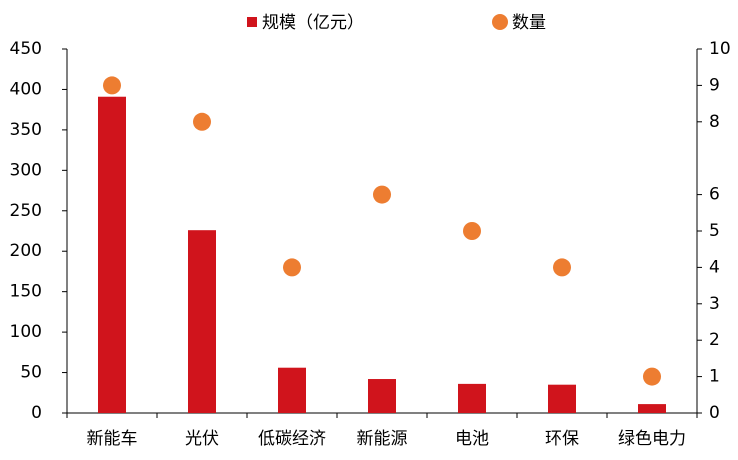 The width and height of the screenshot is (738, 460). What do you see at coordinates (562, 439) in the screenshot?
I see `x-tick-label: 环保` at bounding box center [562, 439].